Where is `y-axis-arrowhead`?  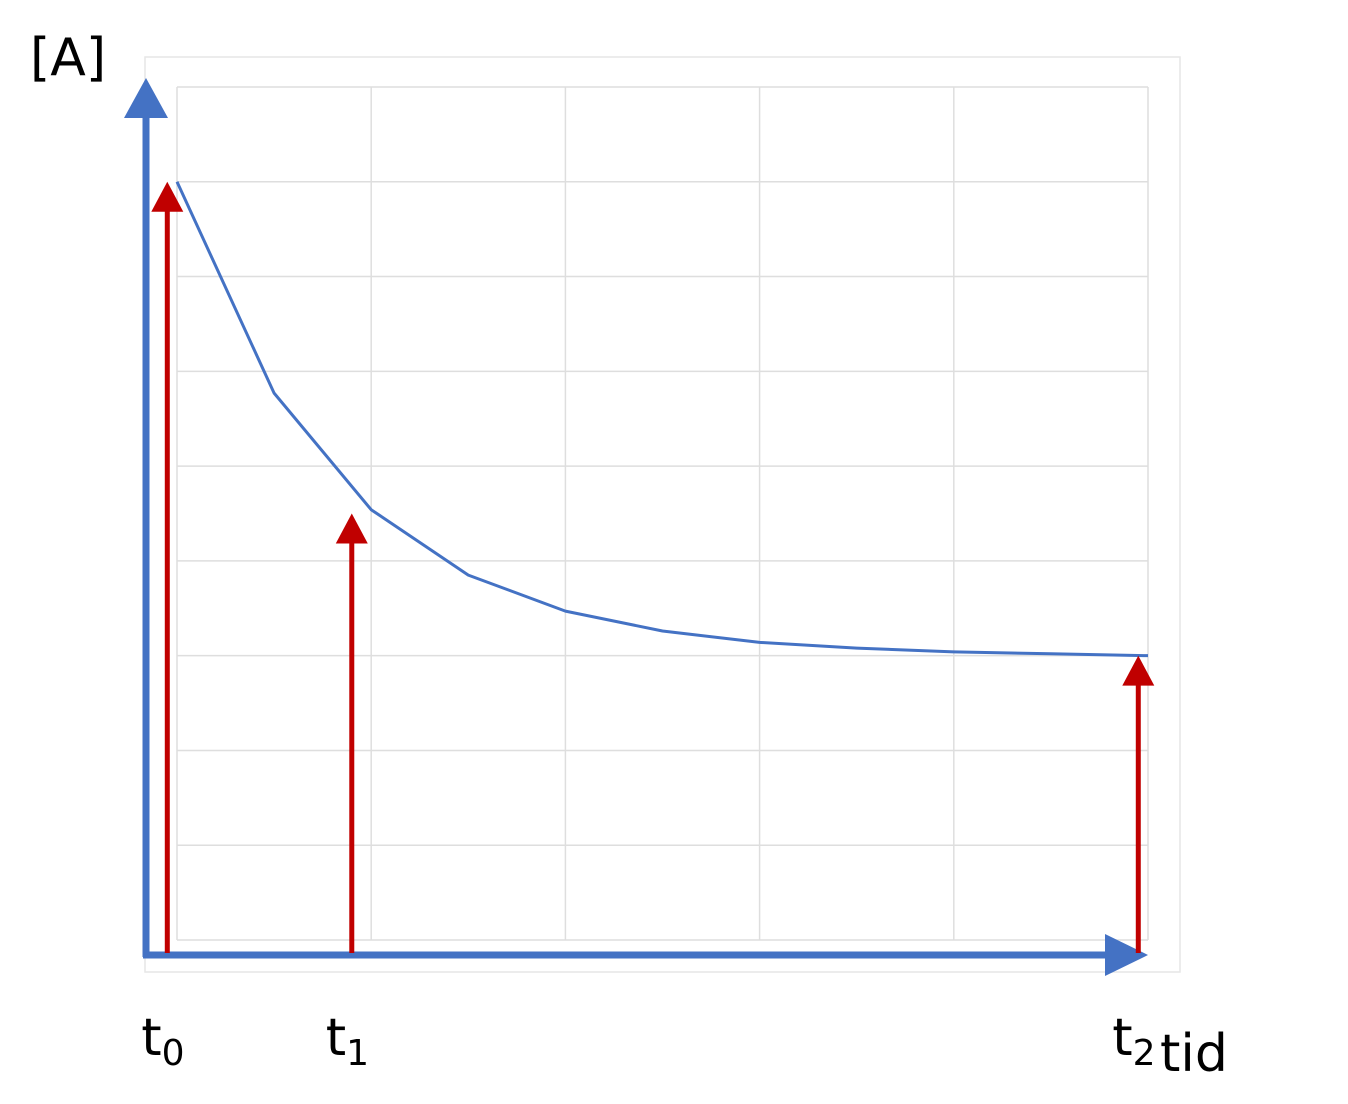
y-axis-arrowhead is located at coordinates (146, 98).